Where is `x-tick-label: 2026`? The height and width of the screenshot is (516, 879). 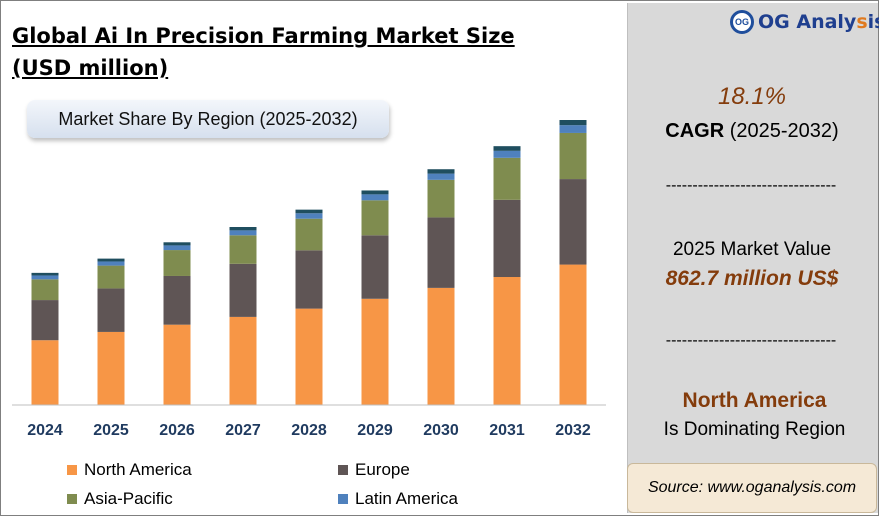 x-tick-label: 2026 is located at coordinates (177, 430).